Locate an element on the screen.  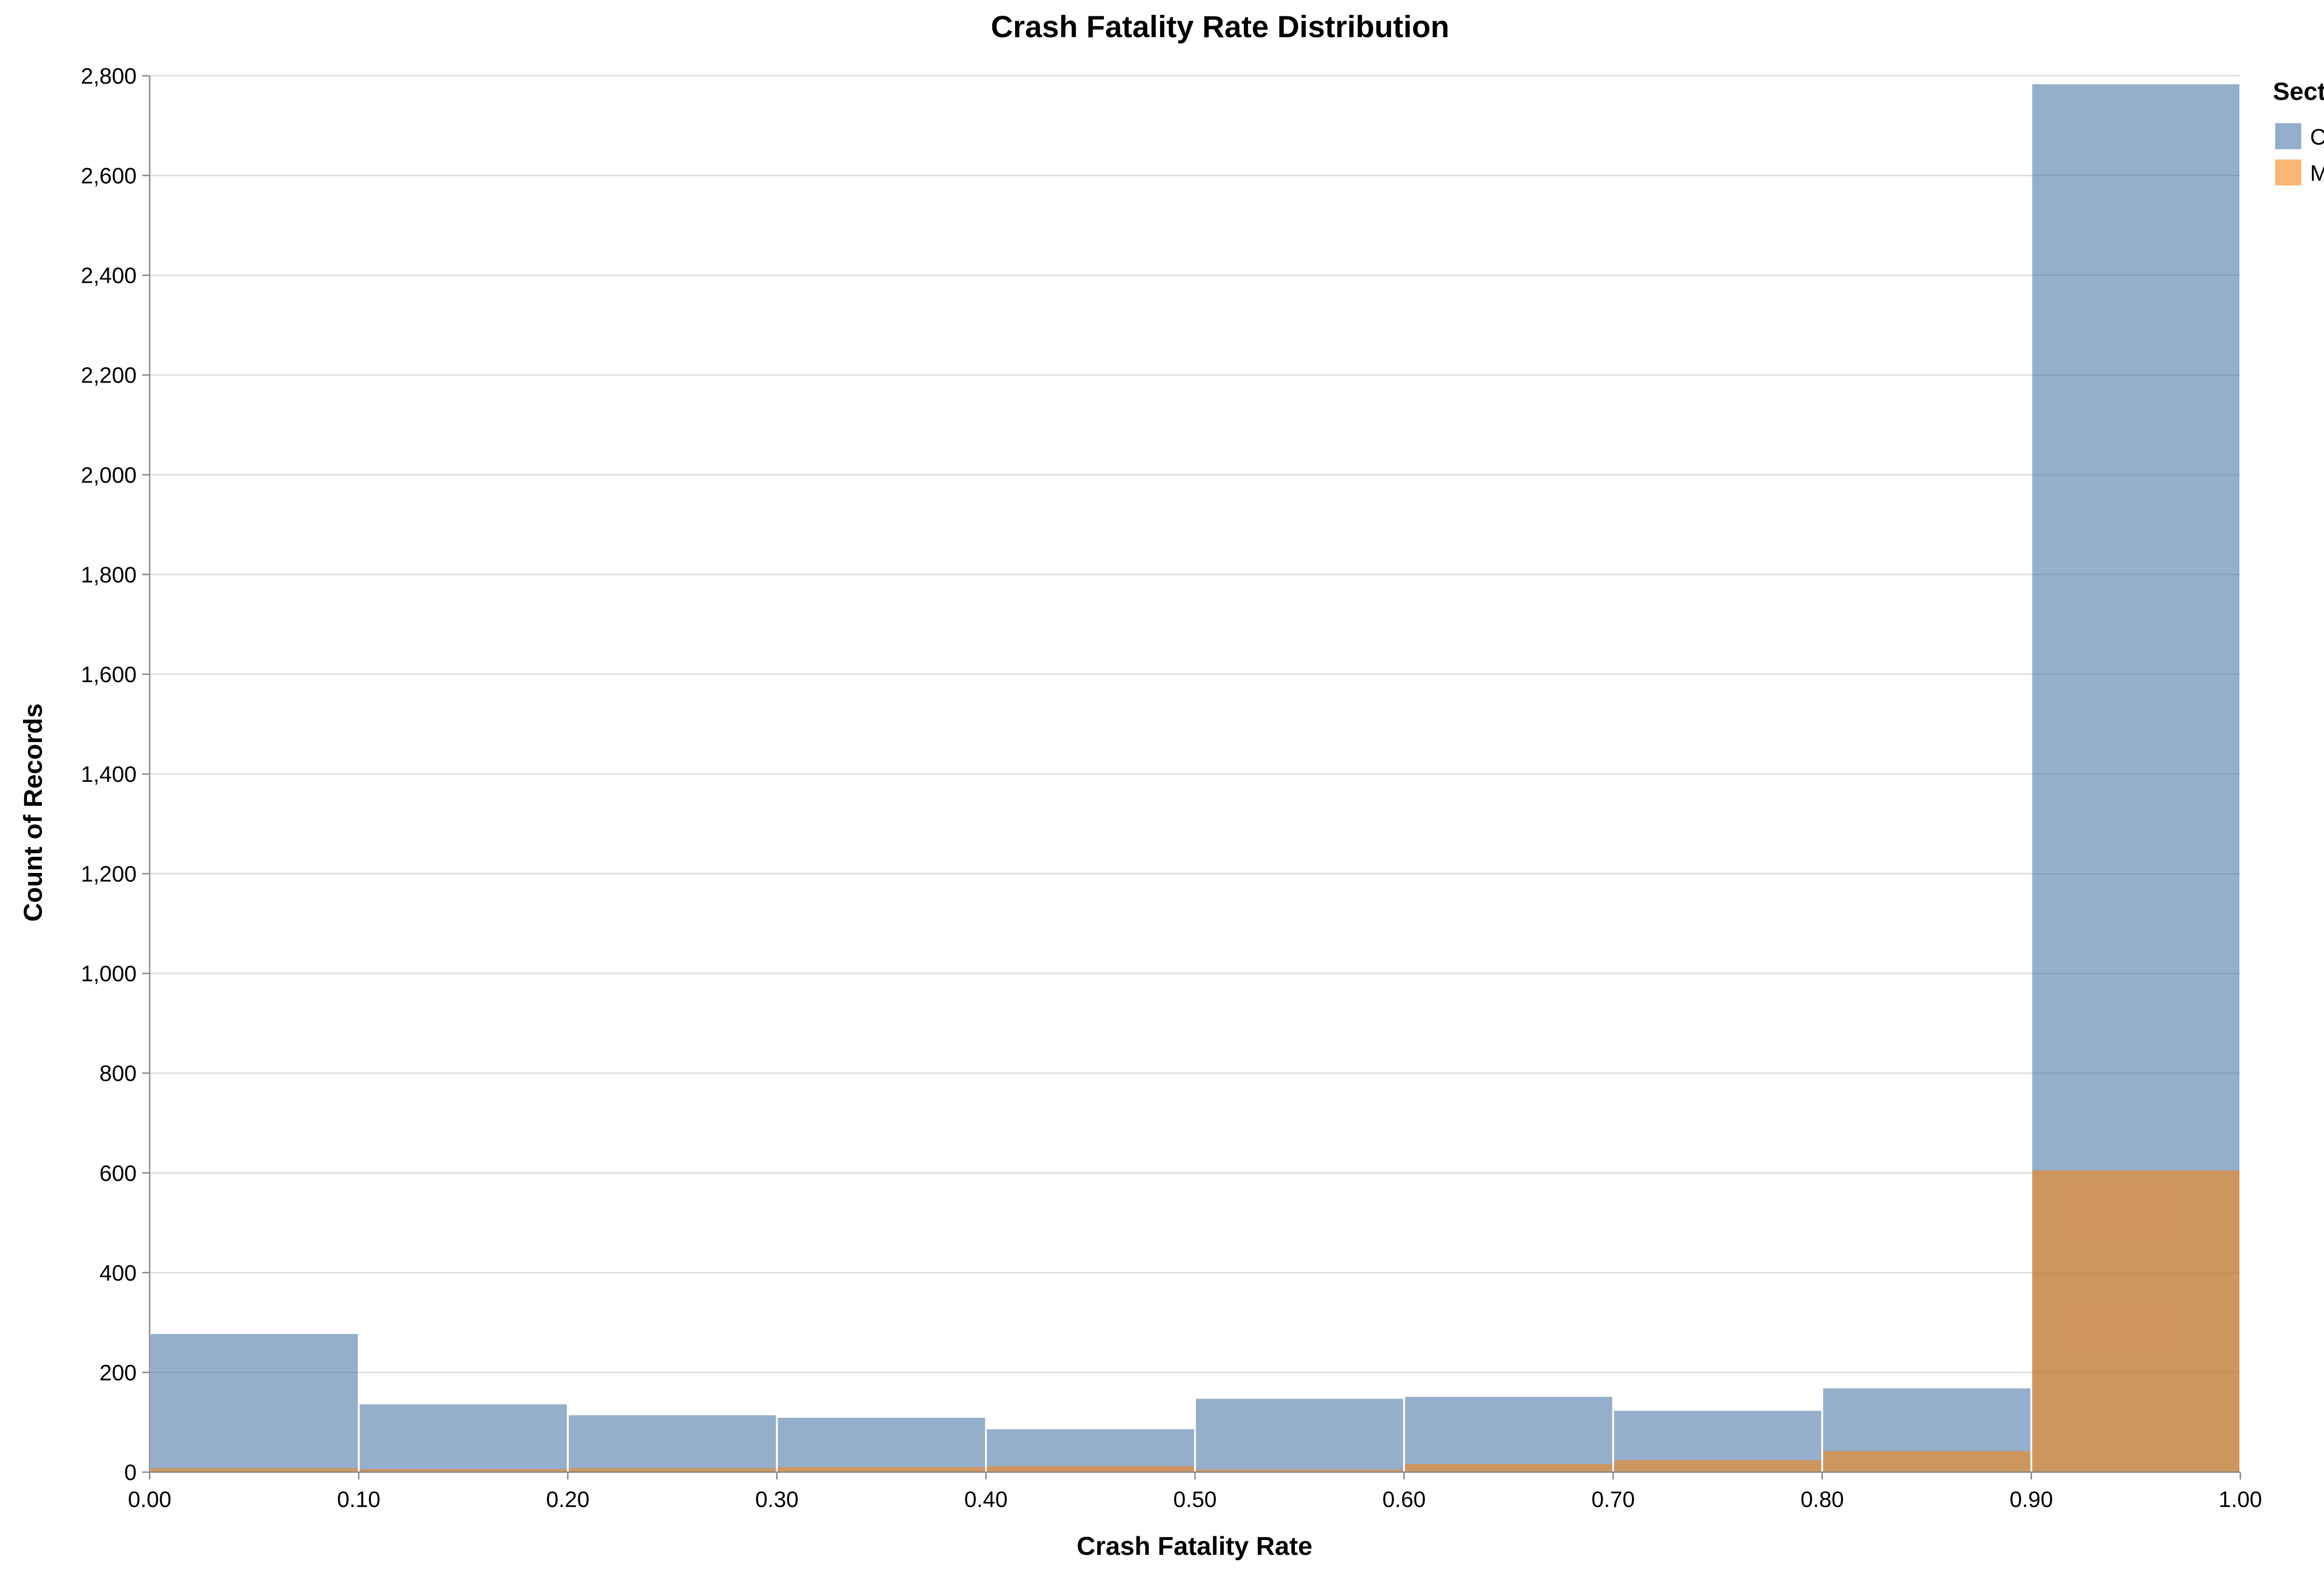
y-tick-label: 400 is located at coordinates (118, 1274).